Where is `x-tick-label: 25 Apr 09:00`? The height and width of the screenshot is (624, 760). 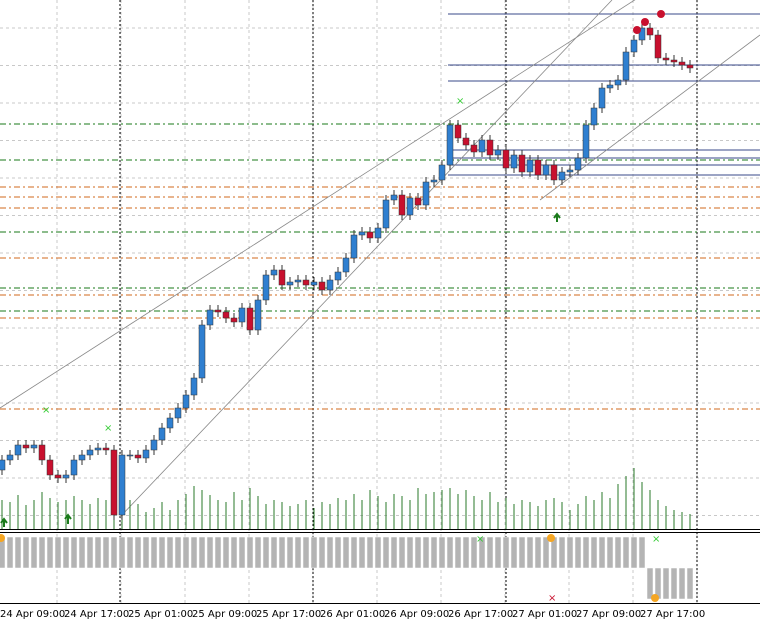
x-tick-label: 25 Apr 09:00 is located at coordinates (224, 614).